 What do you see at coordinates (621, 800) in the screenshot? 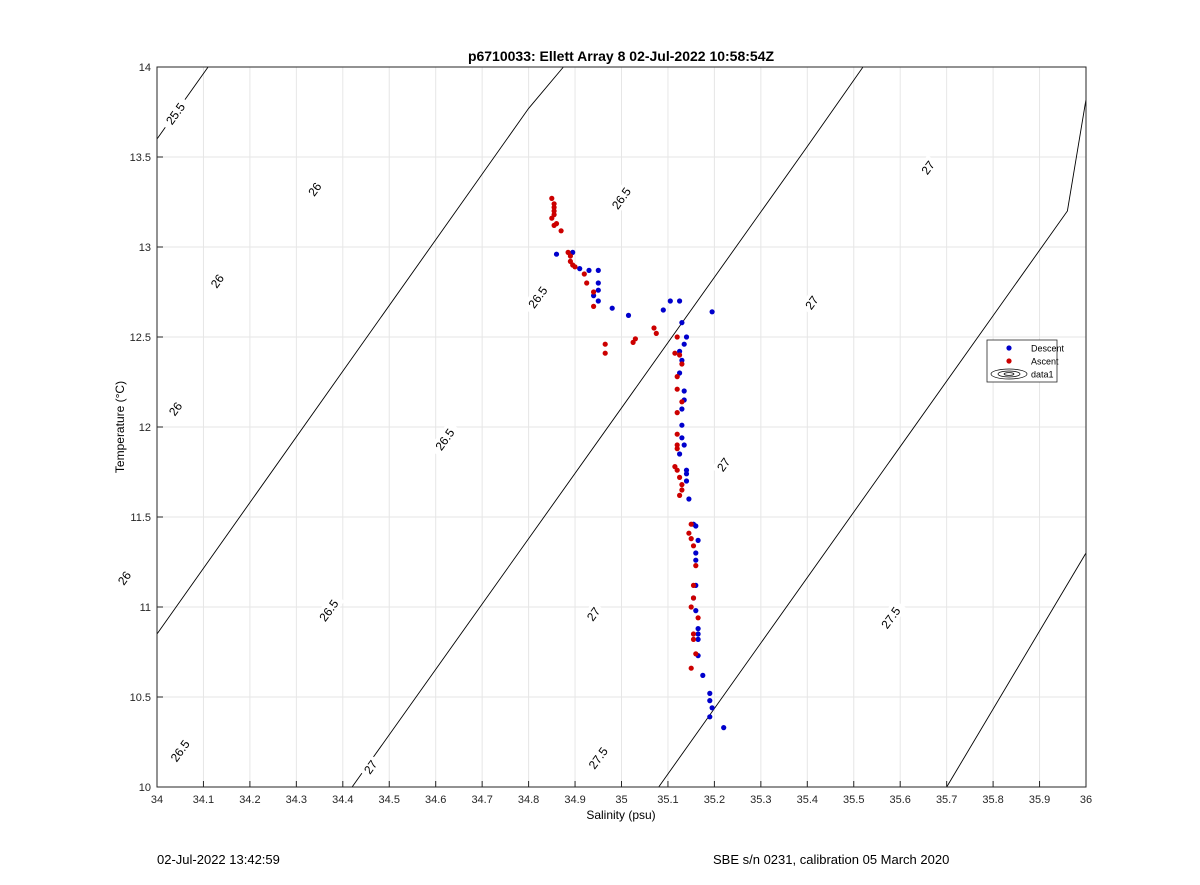
I see `x-tick-label: 35` at bounding box center [621, 800].